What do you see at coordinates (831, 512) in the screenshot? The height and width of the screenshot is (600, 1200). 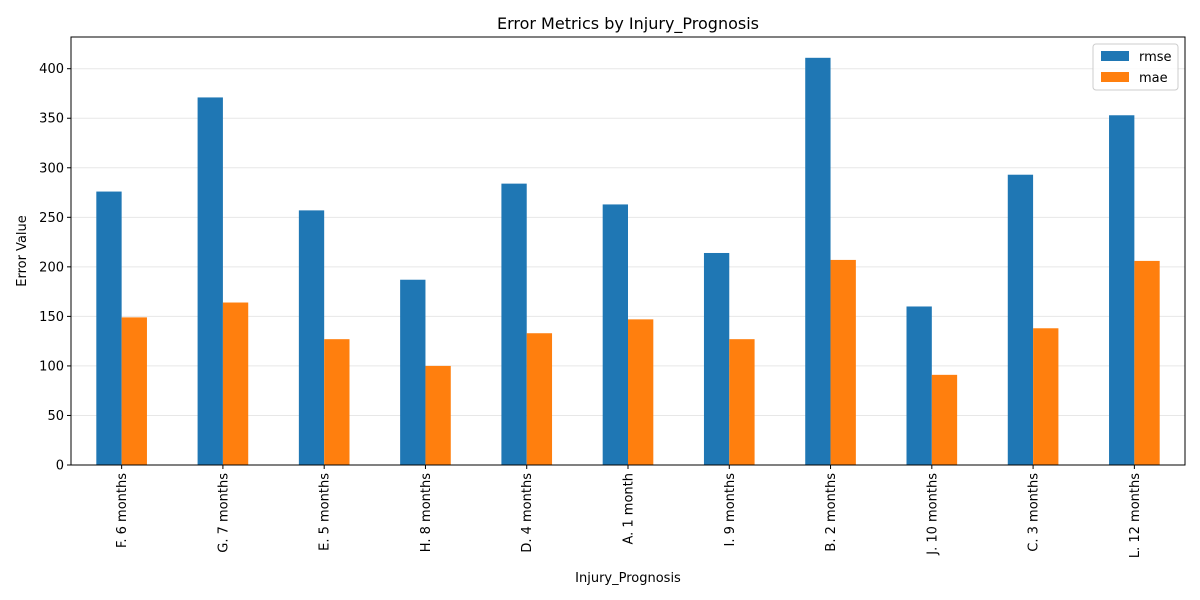 I see `x-tick-label: B. 2 months` at bounding box center [831, 512].